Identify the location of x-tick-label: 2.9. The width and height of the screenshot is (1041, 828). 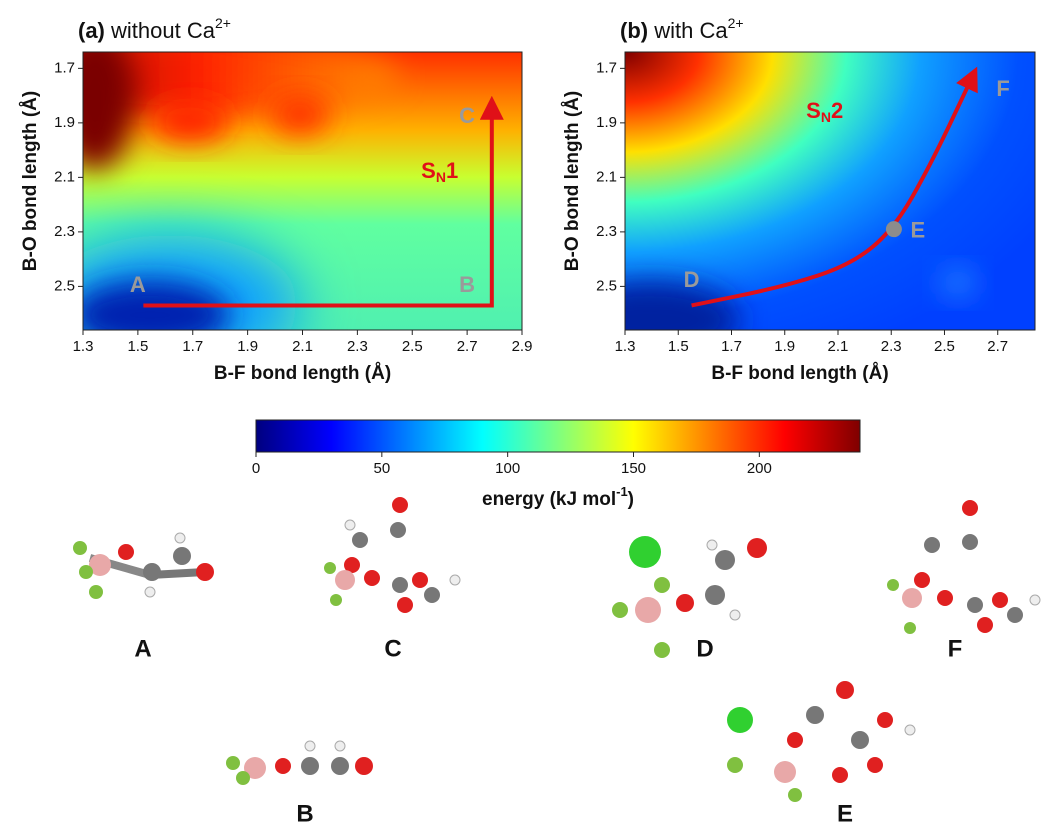
(522, 346).